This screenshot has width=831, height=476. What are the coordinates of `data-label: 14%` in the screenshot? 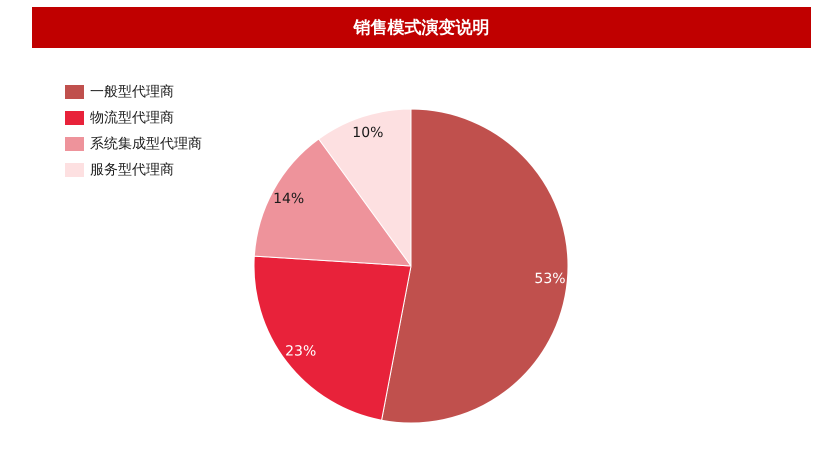 It's located at (288, 198).